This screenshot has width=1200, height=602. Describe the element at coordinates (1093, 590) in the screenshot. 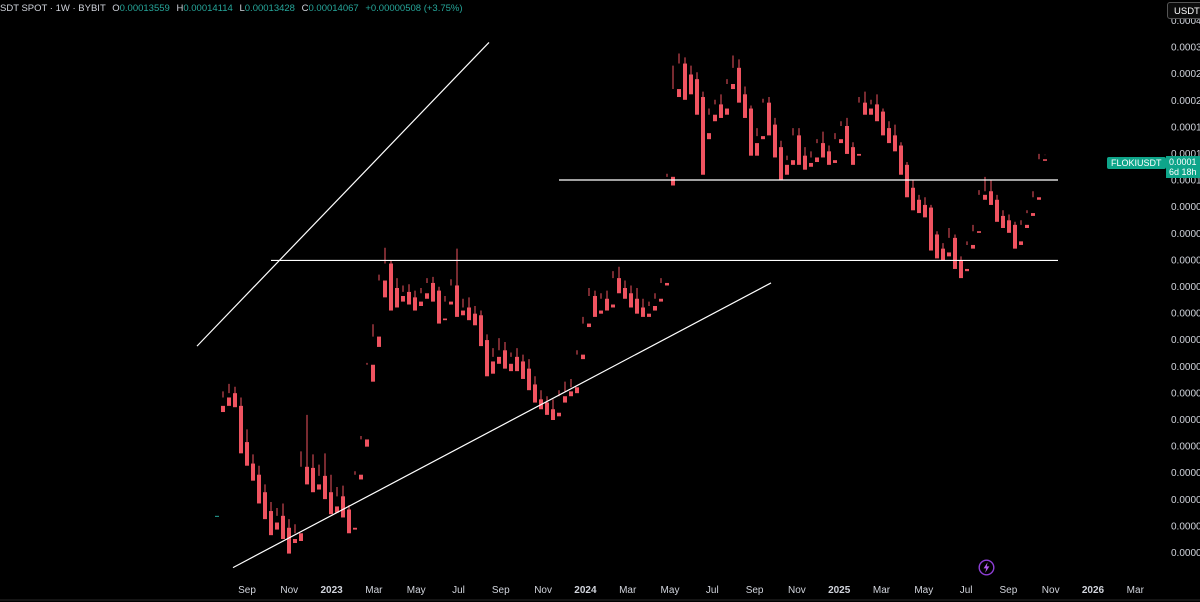

I see `time-axis-label: 2026` at that location.